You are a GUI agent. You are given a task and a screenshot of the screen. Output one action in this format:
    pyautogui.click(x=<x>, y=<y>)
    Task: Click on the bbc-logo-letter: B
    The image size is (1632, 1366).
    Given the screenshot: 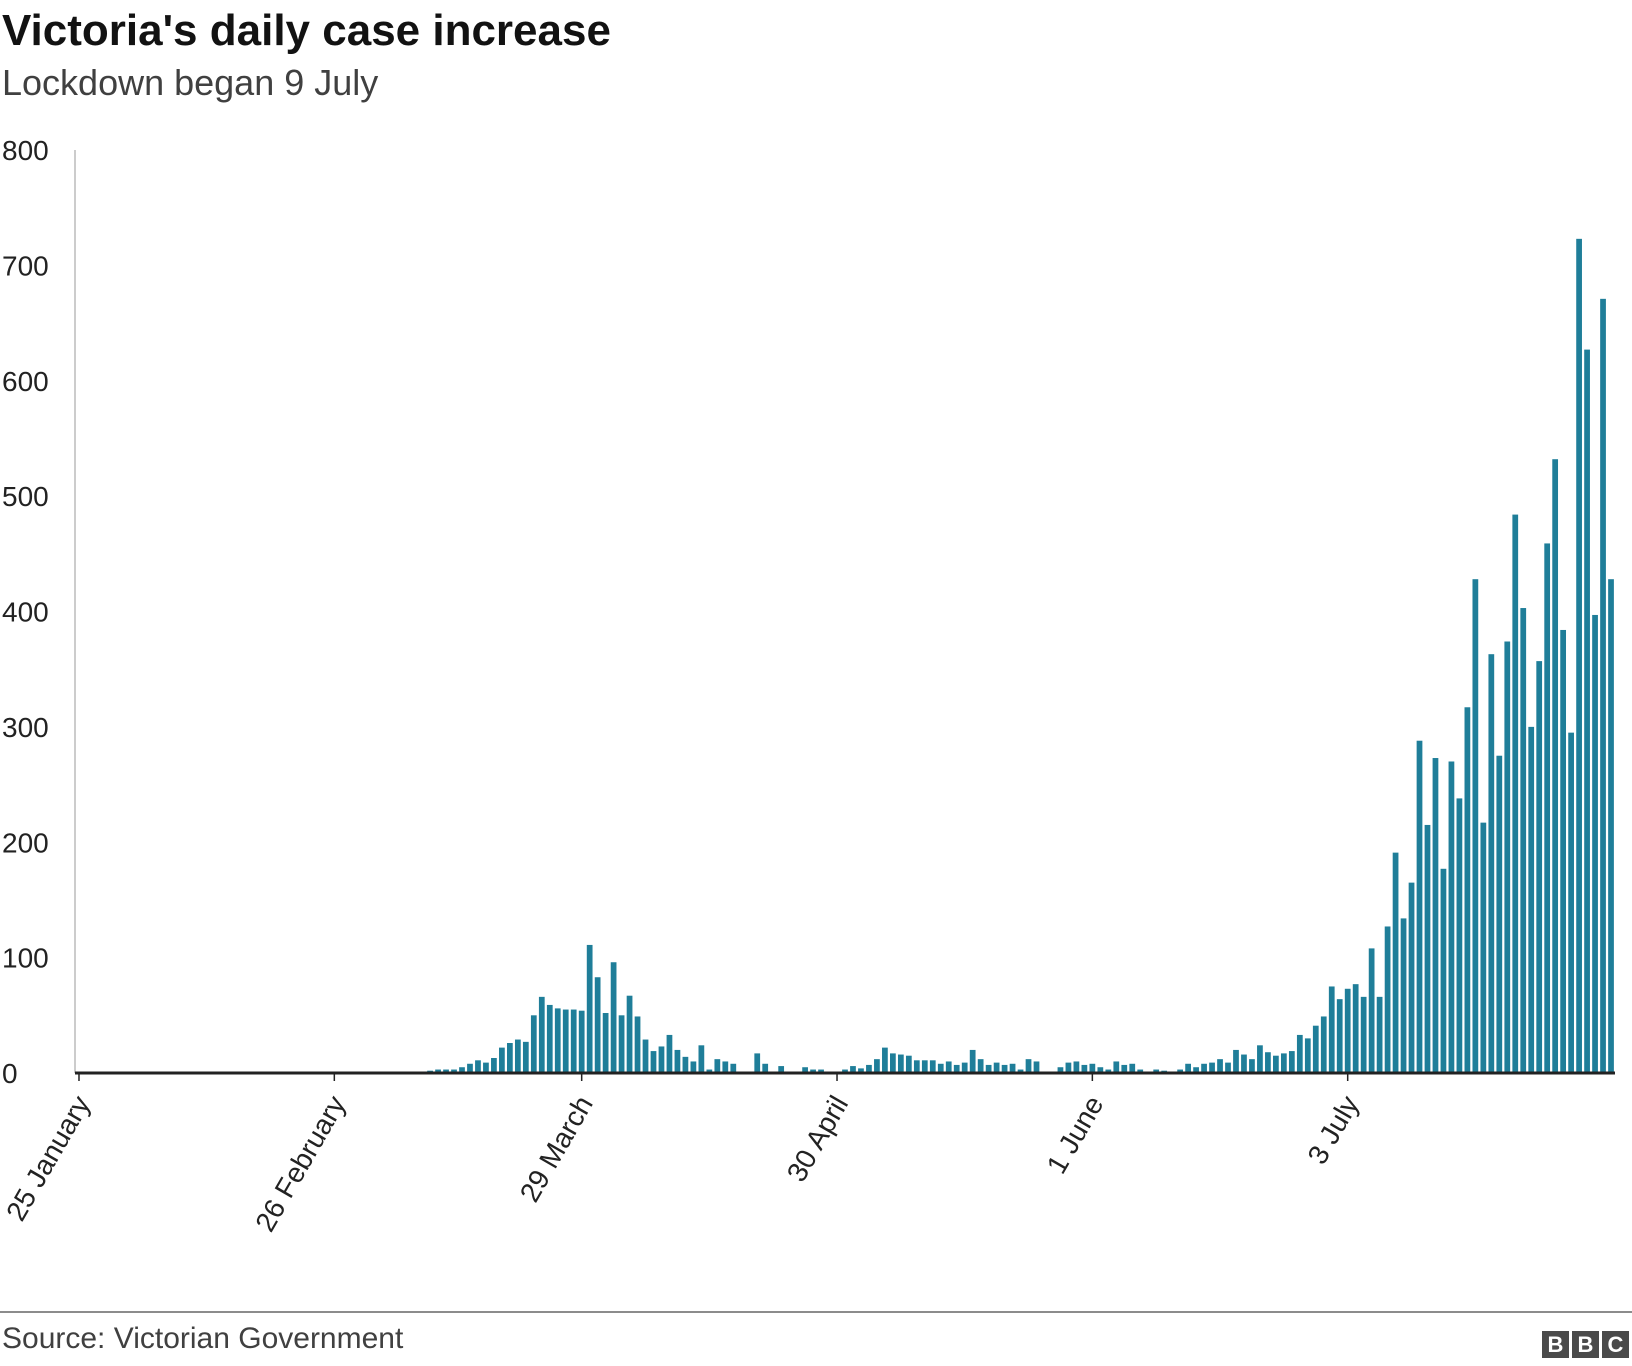 What is the action you would take?
    pyautogui.click(x=1555, y=1344)
    